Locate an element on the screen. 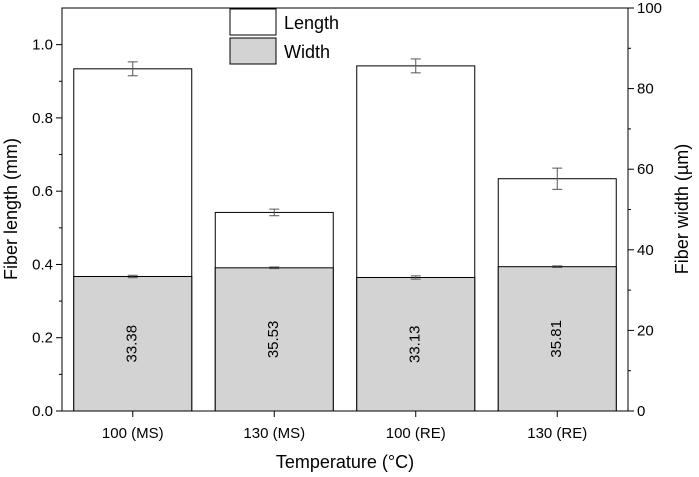 This screenshot has width=699, height=477. right-tick-label: 60 is located at coordinates (645, 169).